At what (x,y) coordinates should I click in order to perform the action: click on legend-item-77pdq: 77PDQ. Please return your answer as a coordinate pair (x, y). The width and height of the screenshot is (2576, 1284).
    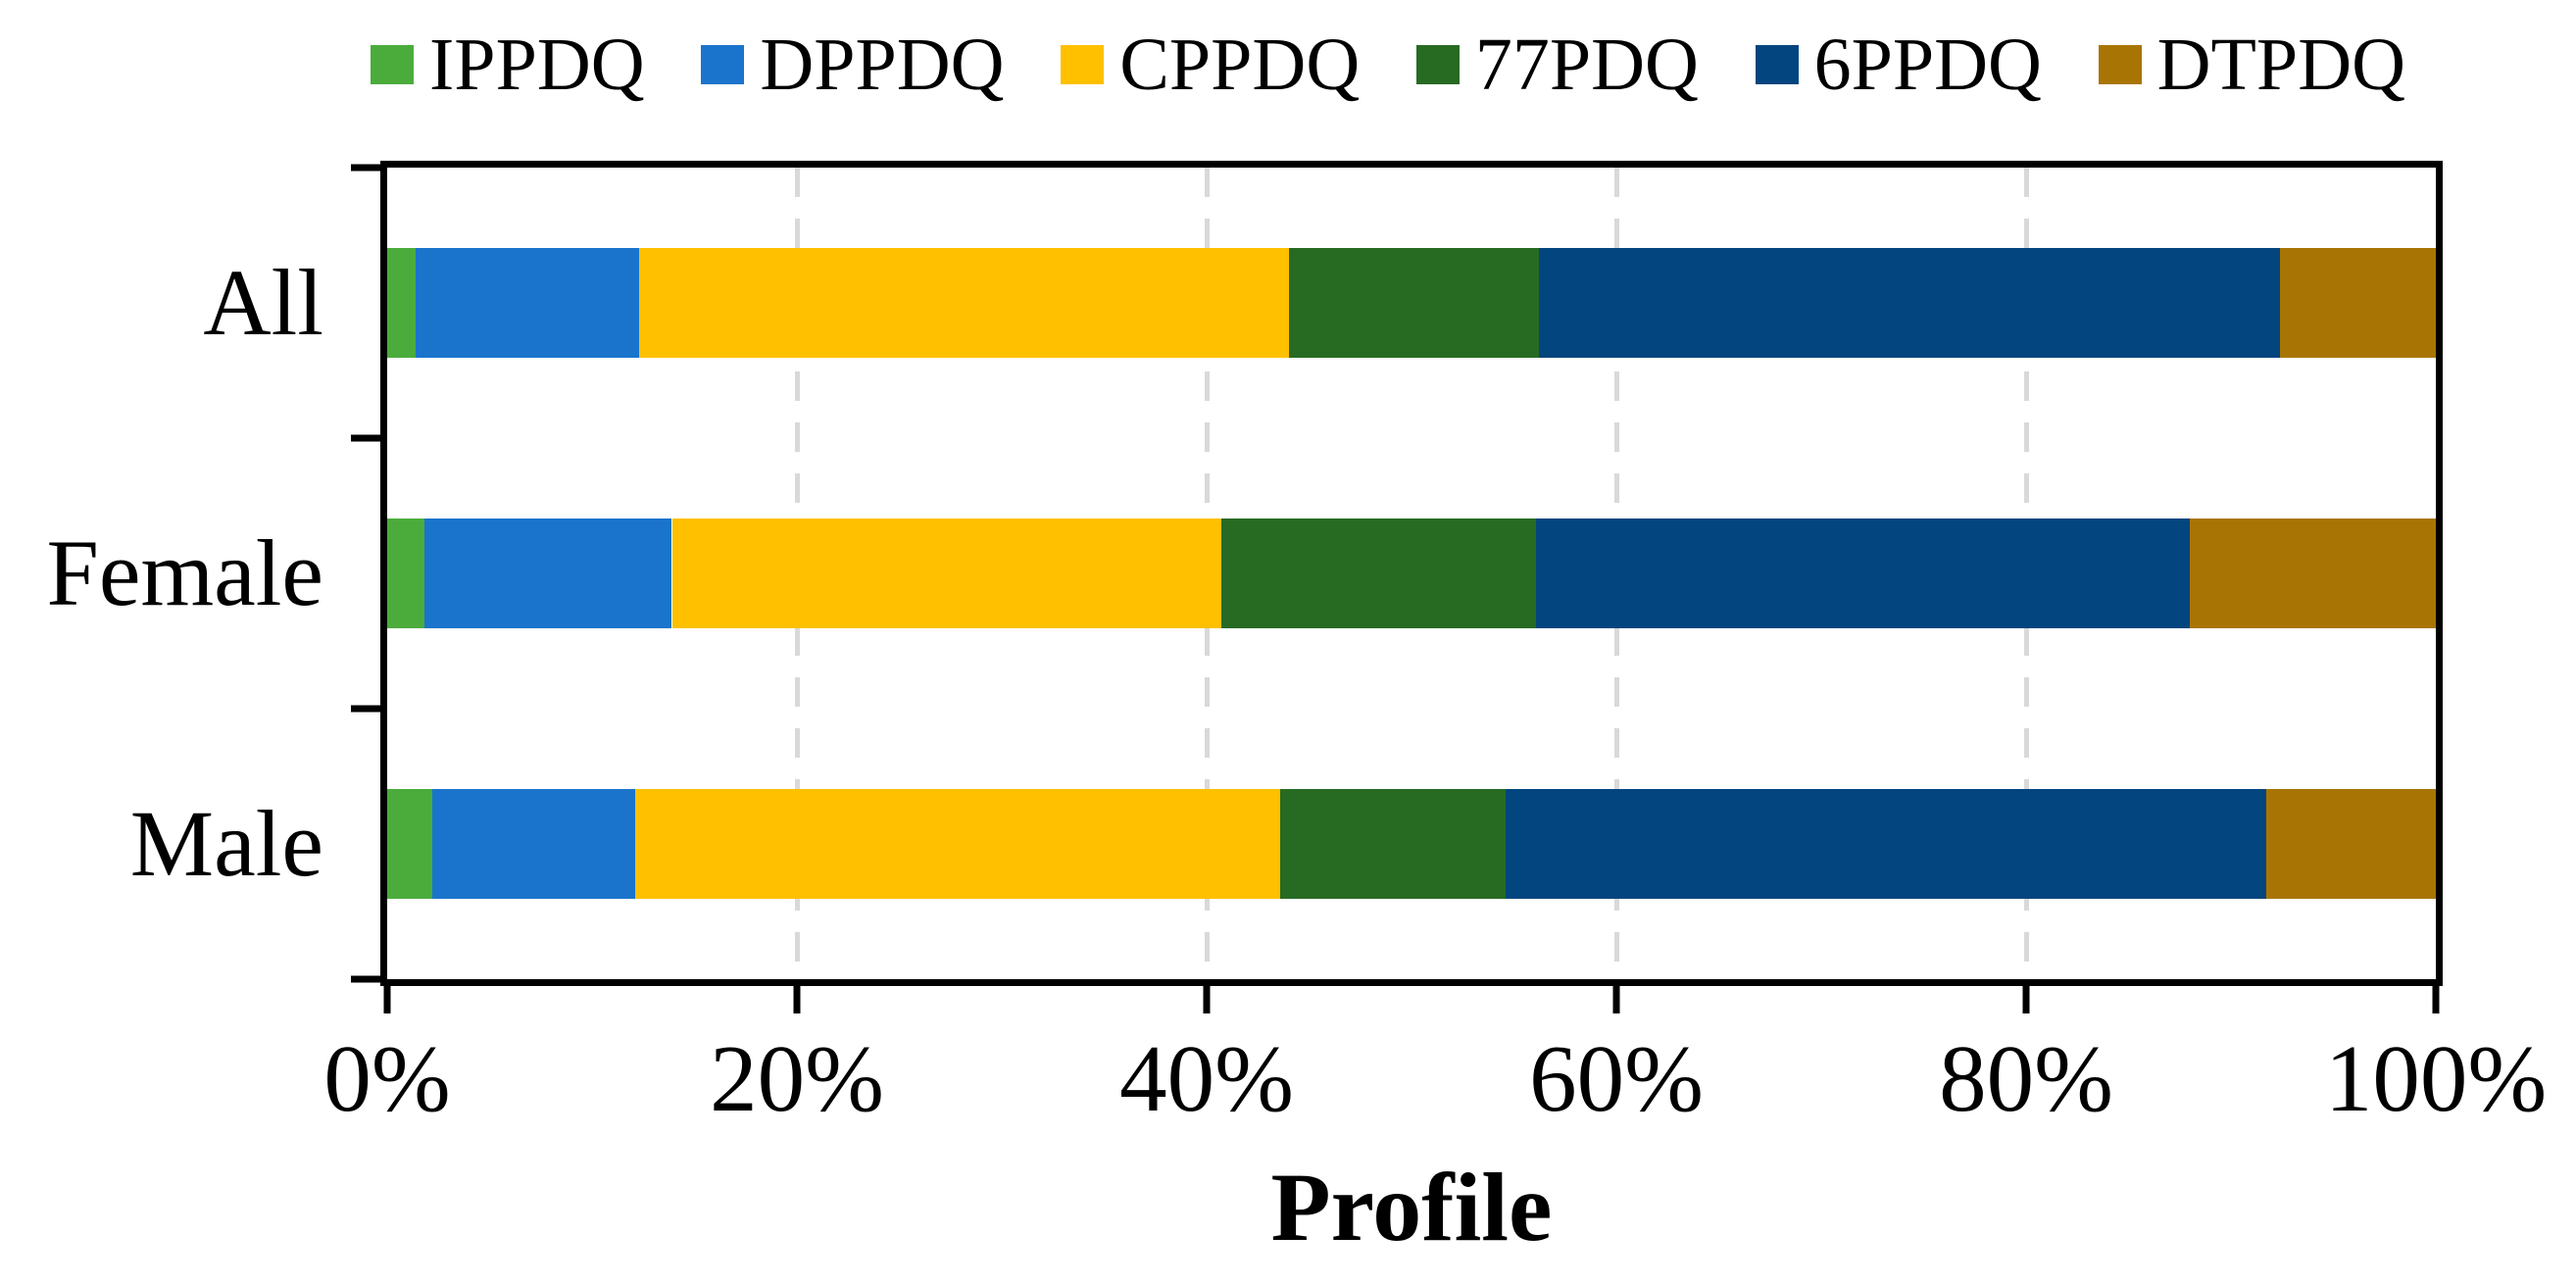
    Looking at the image, I should click on (1557, 65).